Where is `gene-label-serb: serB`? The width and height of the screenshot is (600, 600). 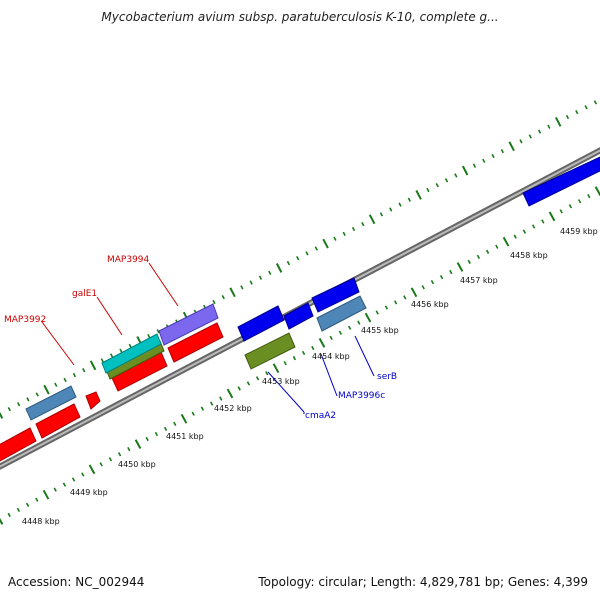
gene-label-serb: serB is located at coordinates (387, 377).